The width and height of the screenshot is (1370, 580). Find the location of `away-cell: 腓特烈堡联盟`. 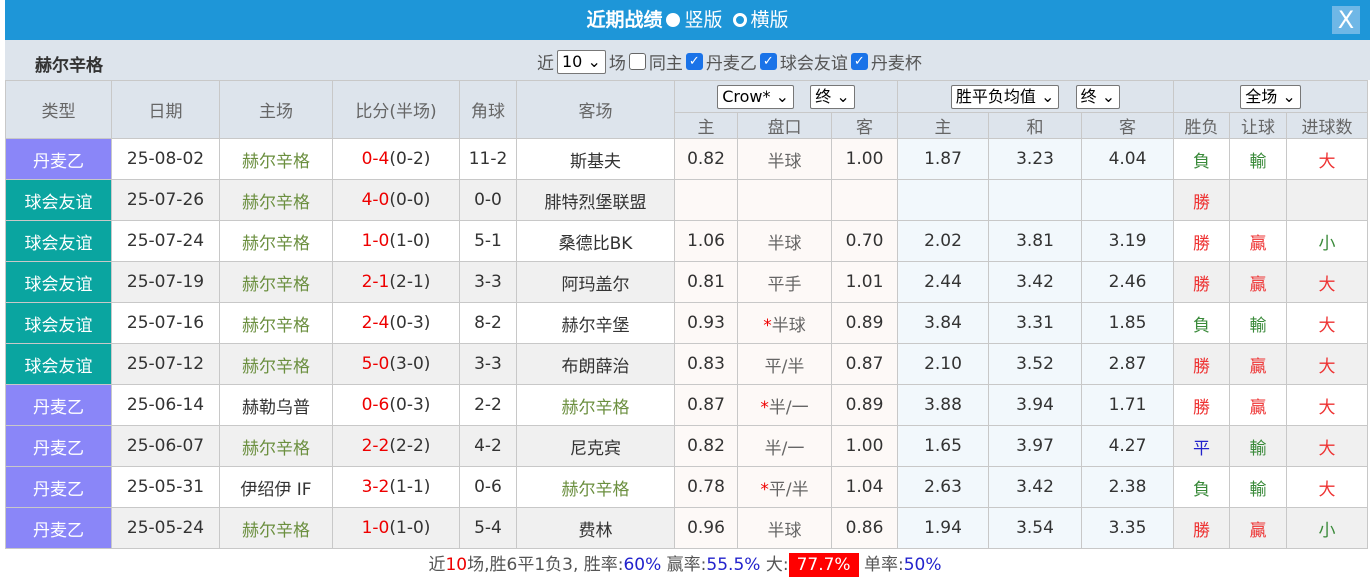

away-cell: 腓特烈堡联盟 is located at coordinates (595, 200).